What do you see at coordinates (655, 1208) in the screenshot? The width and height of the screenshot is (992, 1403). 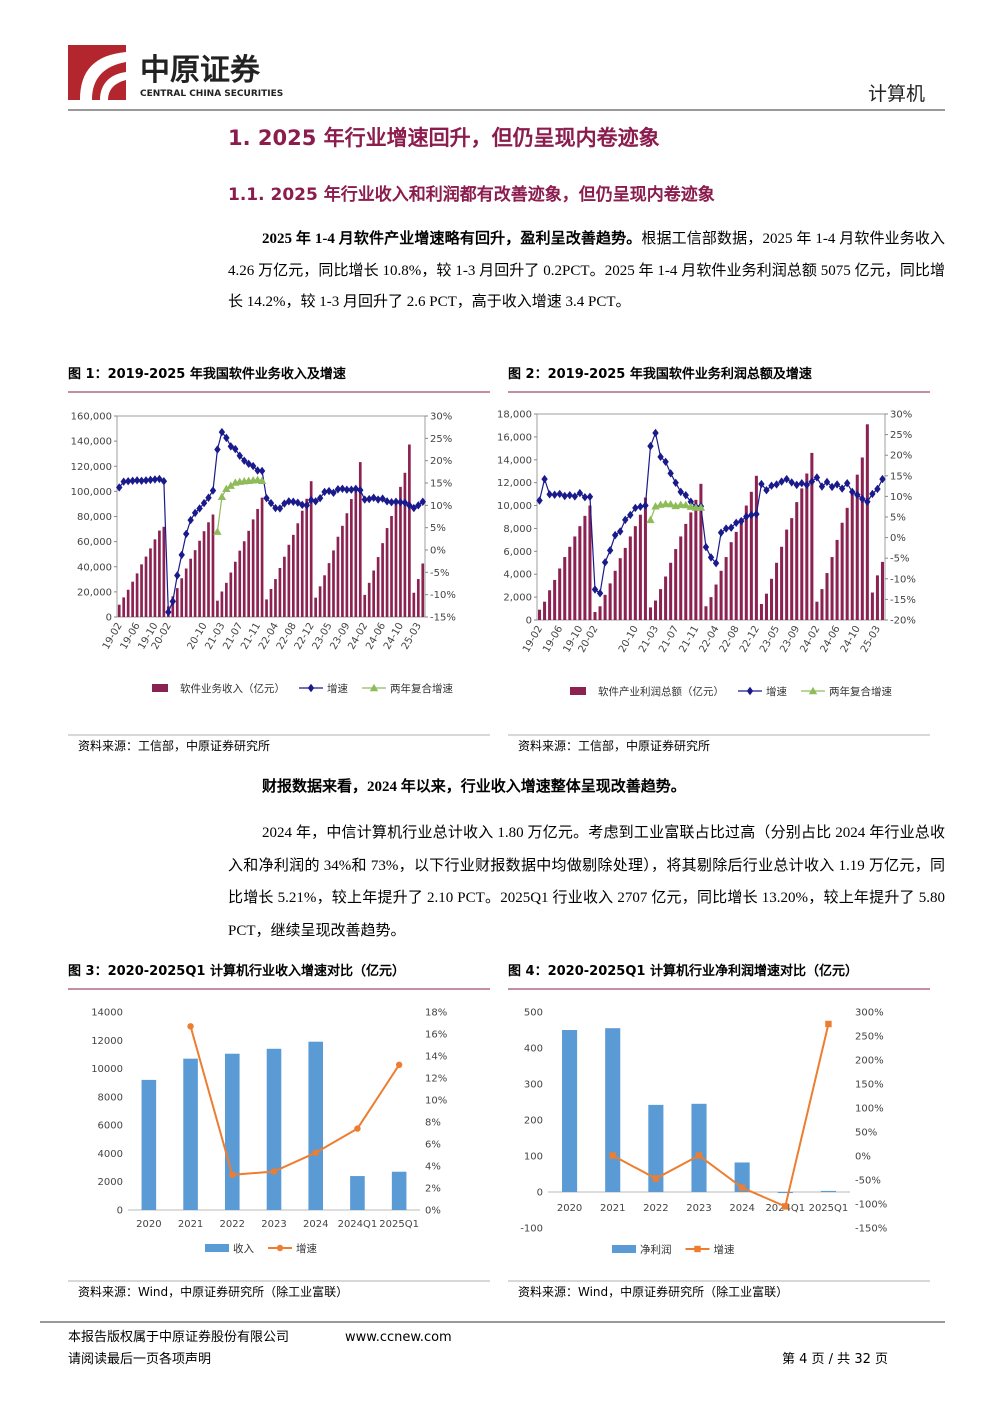 I see `x-tick-label: 2022` at bounding box center [655, 1208].